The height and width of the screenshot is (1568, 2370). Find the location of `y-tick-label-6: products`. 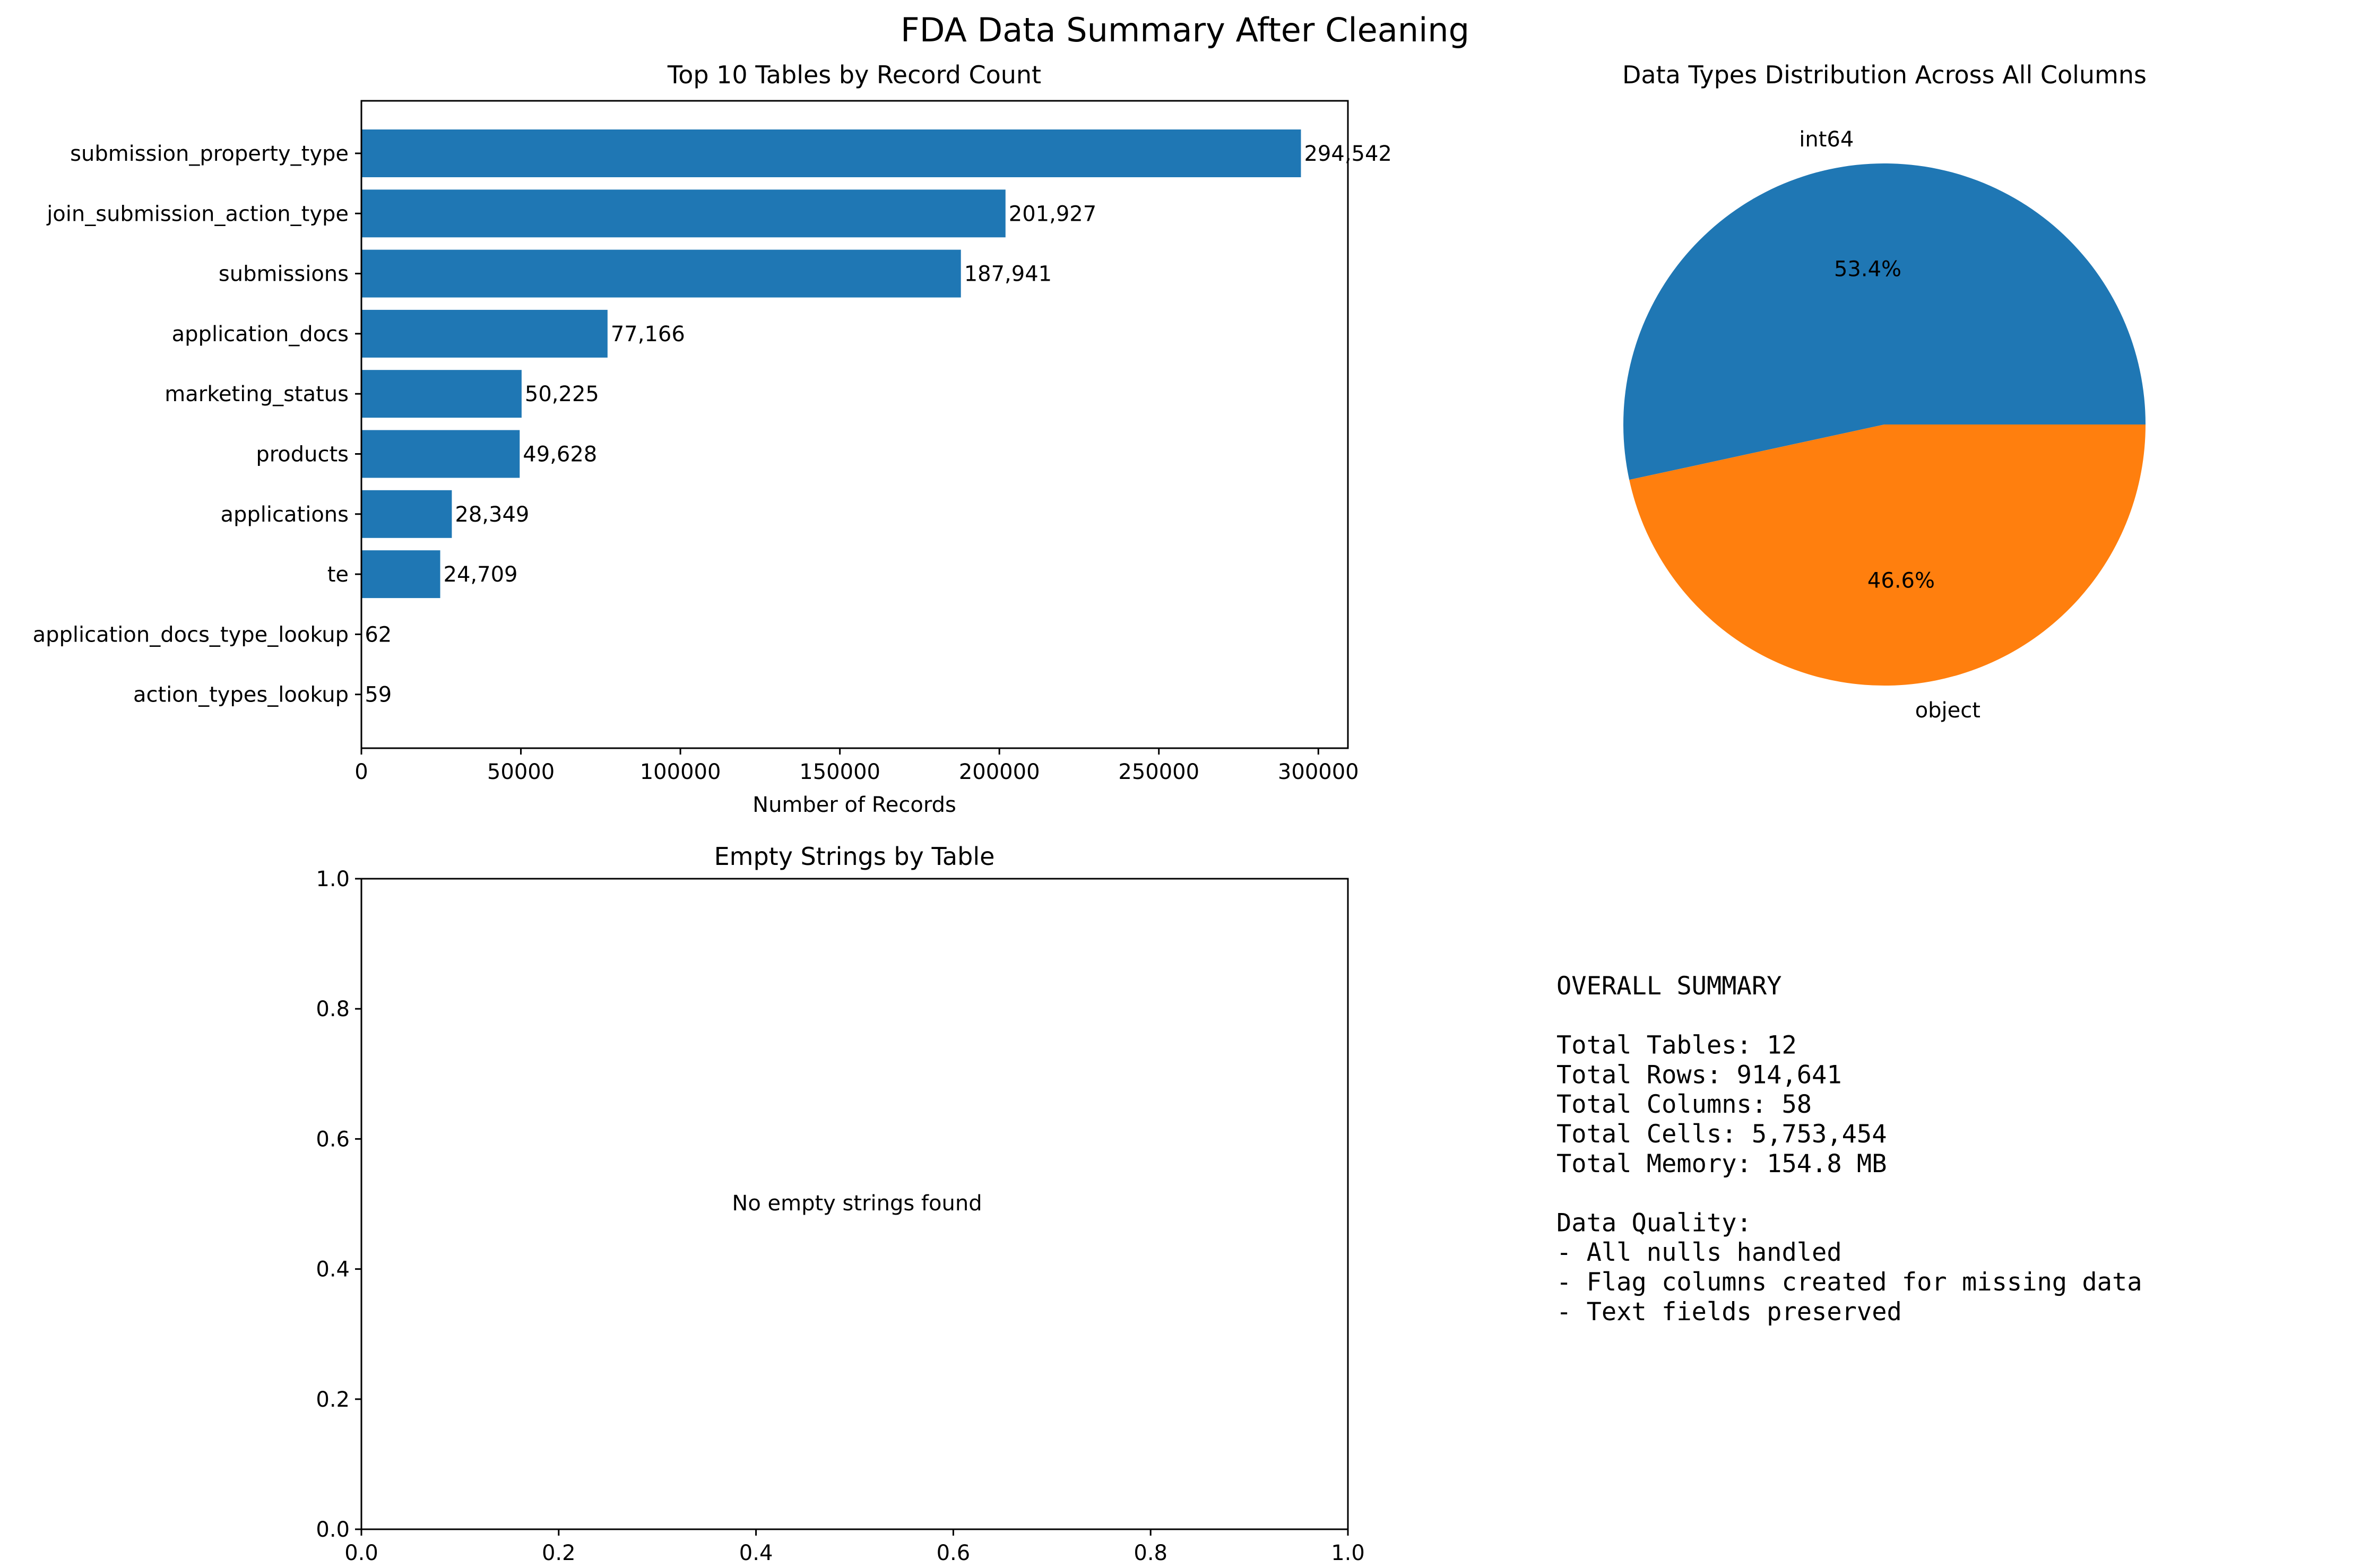

y-tick-label-6: products is located at coordinates (302, 455).